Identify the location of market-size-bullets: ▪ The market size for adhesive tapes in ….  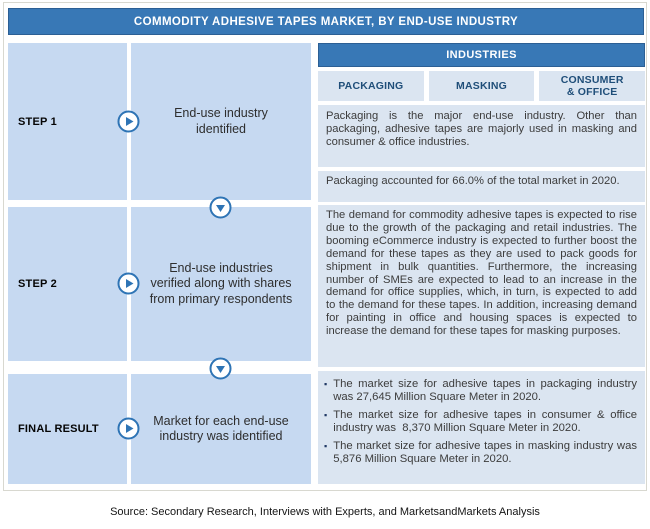
(481, 427).